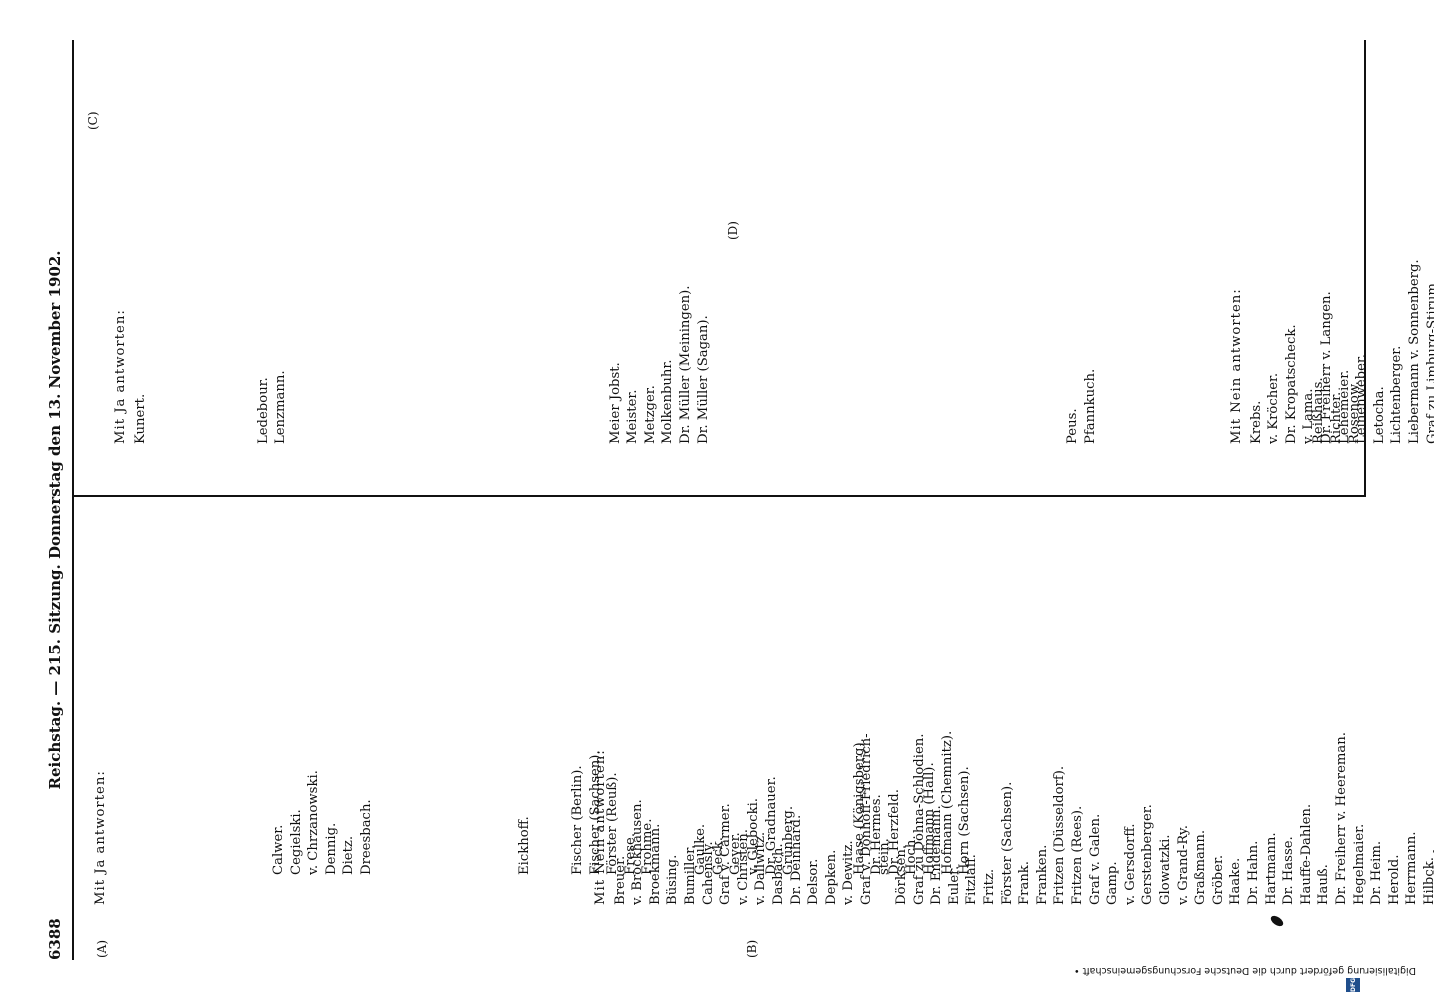 This screenshot has width=1434, height=1000. I want to click on member-name: v. Dewitz., so click(849, 872).